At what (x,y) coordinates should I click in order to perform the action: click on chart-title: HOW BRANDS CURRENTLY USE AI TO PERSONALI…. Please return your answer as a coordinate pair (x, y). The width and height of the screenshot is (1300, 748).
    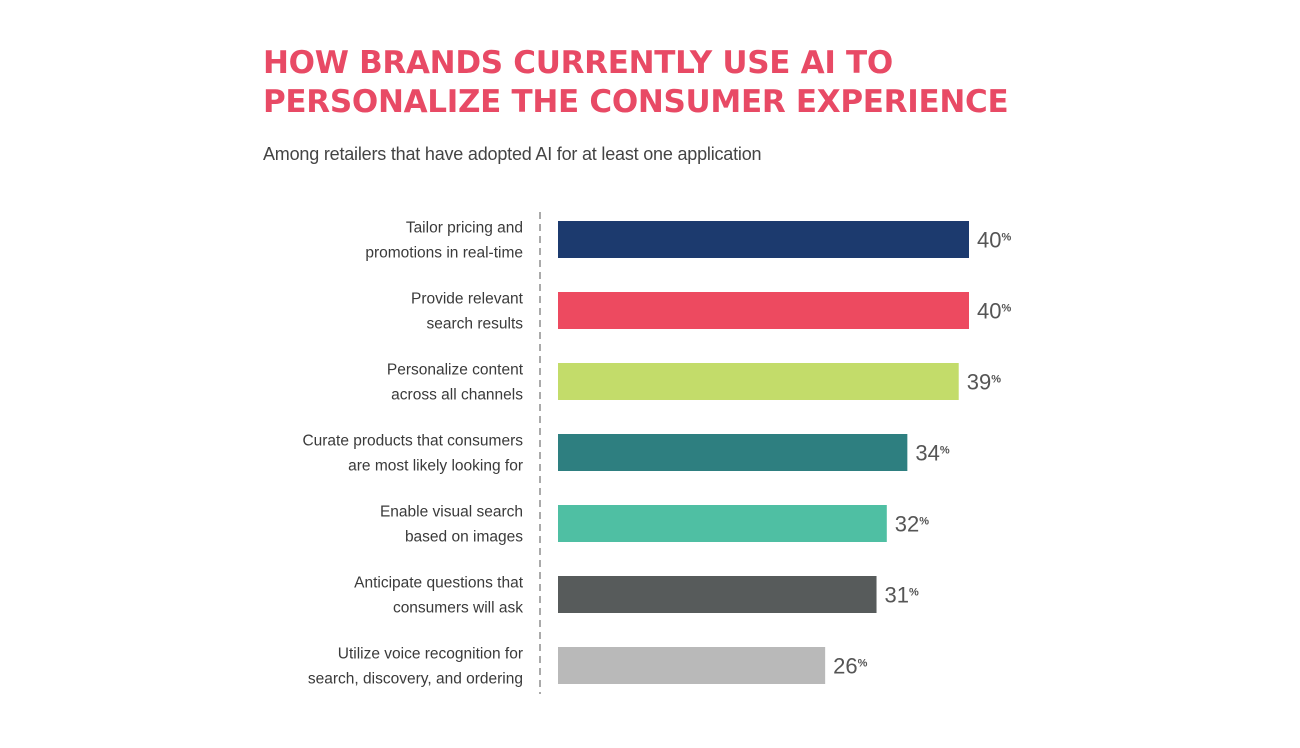
    Looking at the image, I should click on (636, 82).